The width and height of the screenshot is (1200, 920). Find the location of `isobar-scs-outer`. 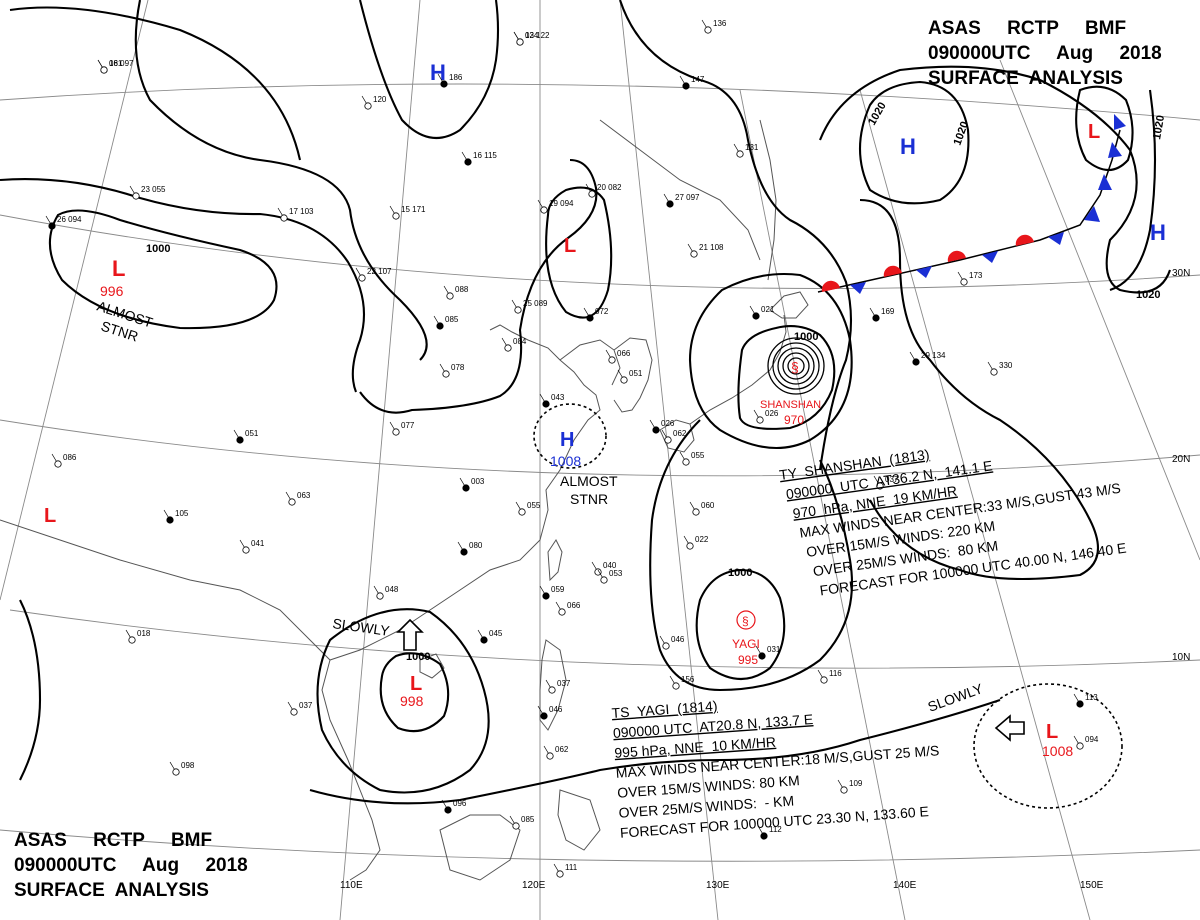

isobar-scs-outer is located at coordinates (403, 701).